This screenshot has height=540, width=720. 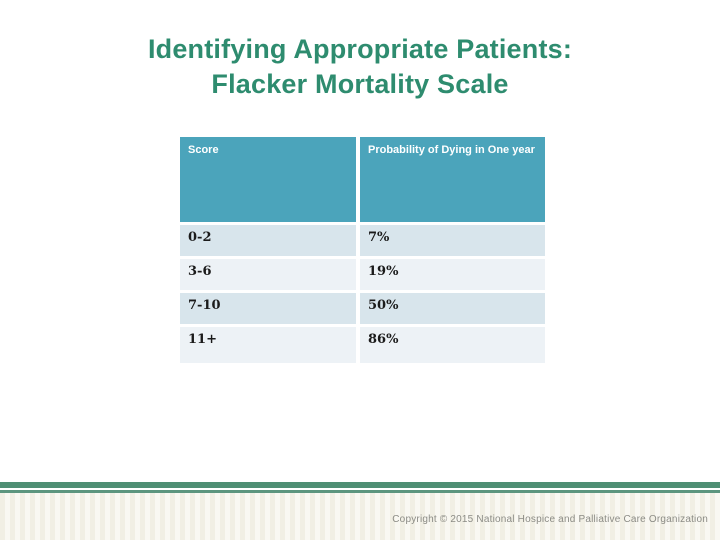 I want to click on table-header-probability: Probability of Dying in One year, so click(x=452, y=179).